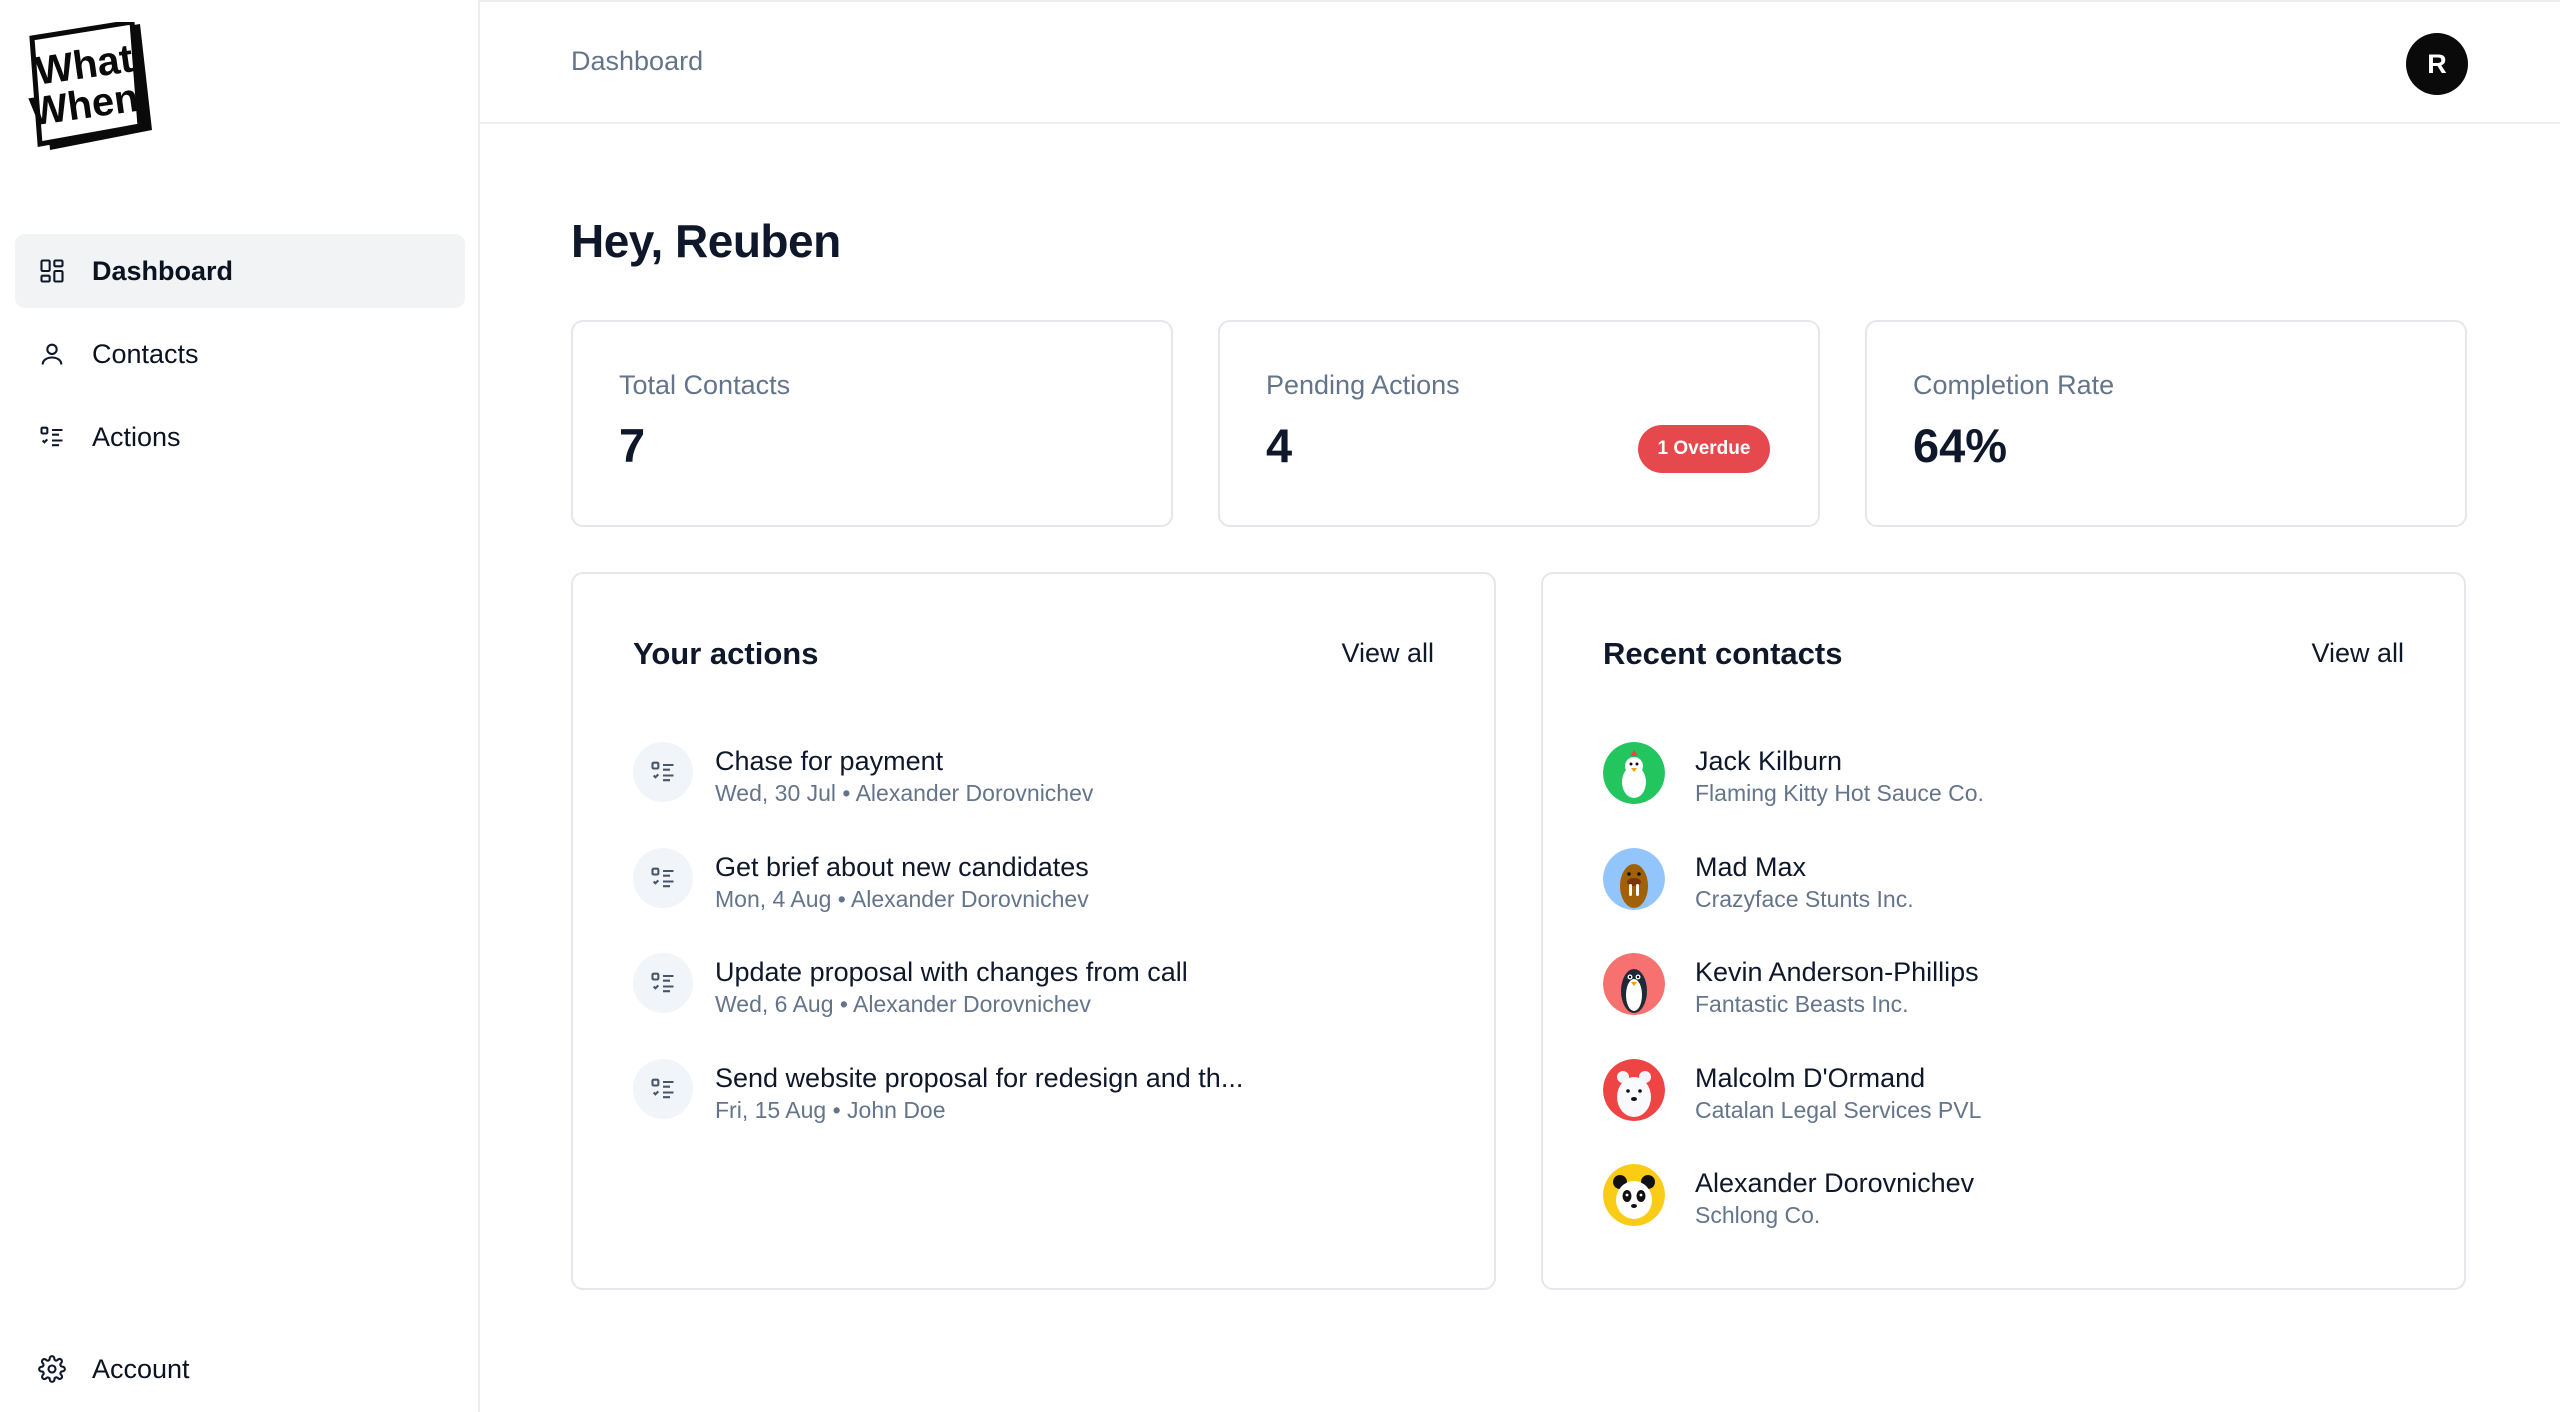 Image resolution: width=2560 pixels, height=1412 pixels. What do you see at coordinates (141, 1368) in the screenshot?
I see `sidebar-item-label: Account` at bounding box center [141, 1368].